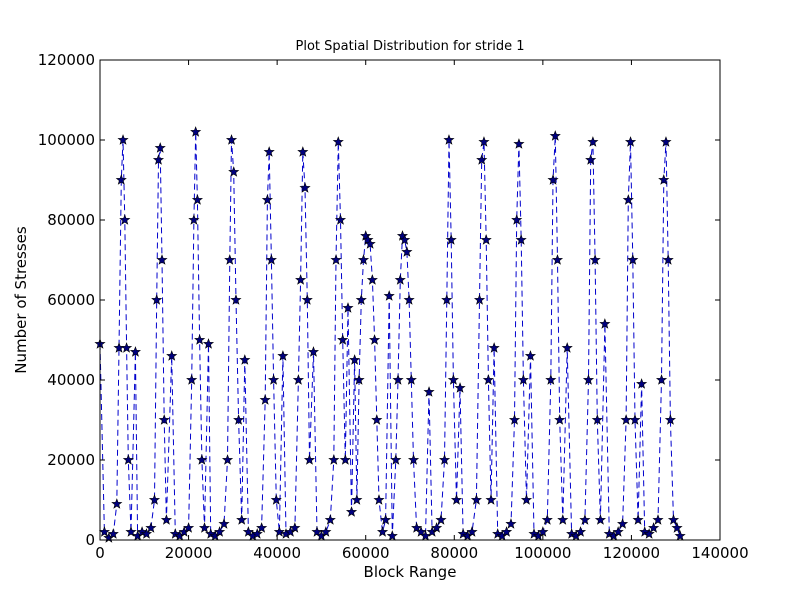  What do you see at coordinates (410, 46) in the screenshot?
I see `chart-title: Plot Spatial Distribution for stride 1` at bounding box center [410, 46].